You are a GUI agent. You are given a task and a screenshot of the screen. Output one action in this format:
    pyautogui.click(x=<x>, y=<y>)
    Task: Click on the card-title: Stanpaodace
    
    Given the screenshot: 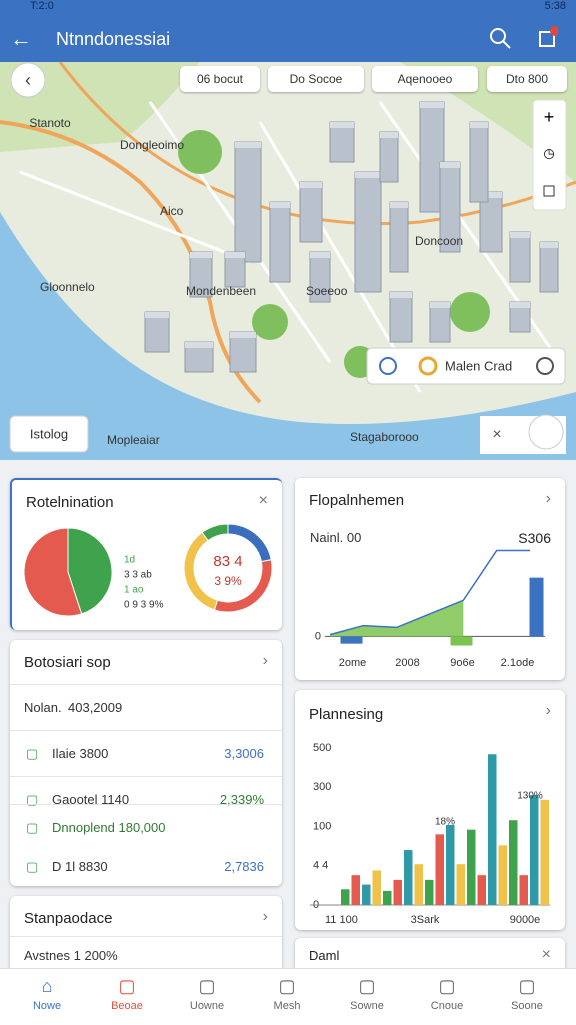 What is the action you would take?
    pyautogui.click(x=68, y=918)
    